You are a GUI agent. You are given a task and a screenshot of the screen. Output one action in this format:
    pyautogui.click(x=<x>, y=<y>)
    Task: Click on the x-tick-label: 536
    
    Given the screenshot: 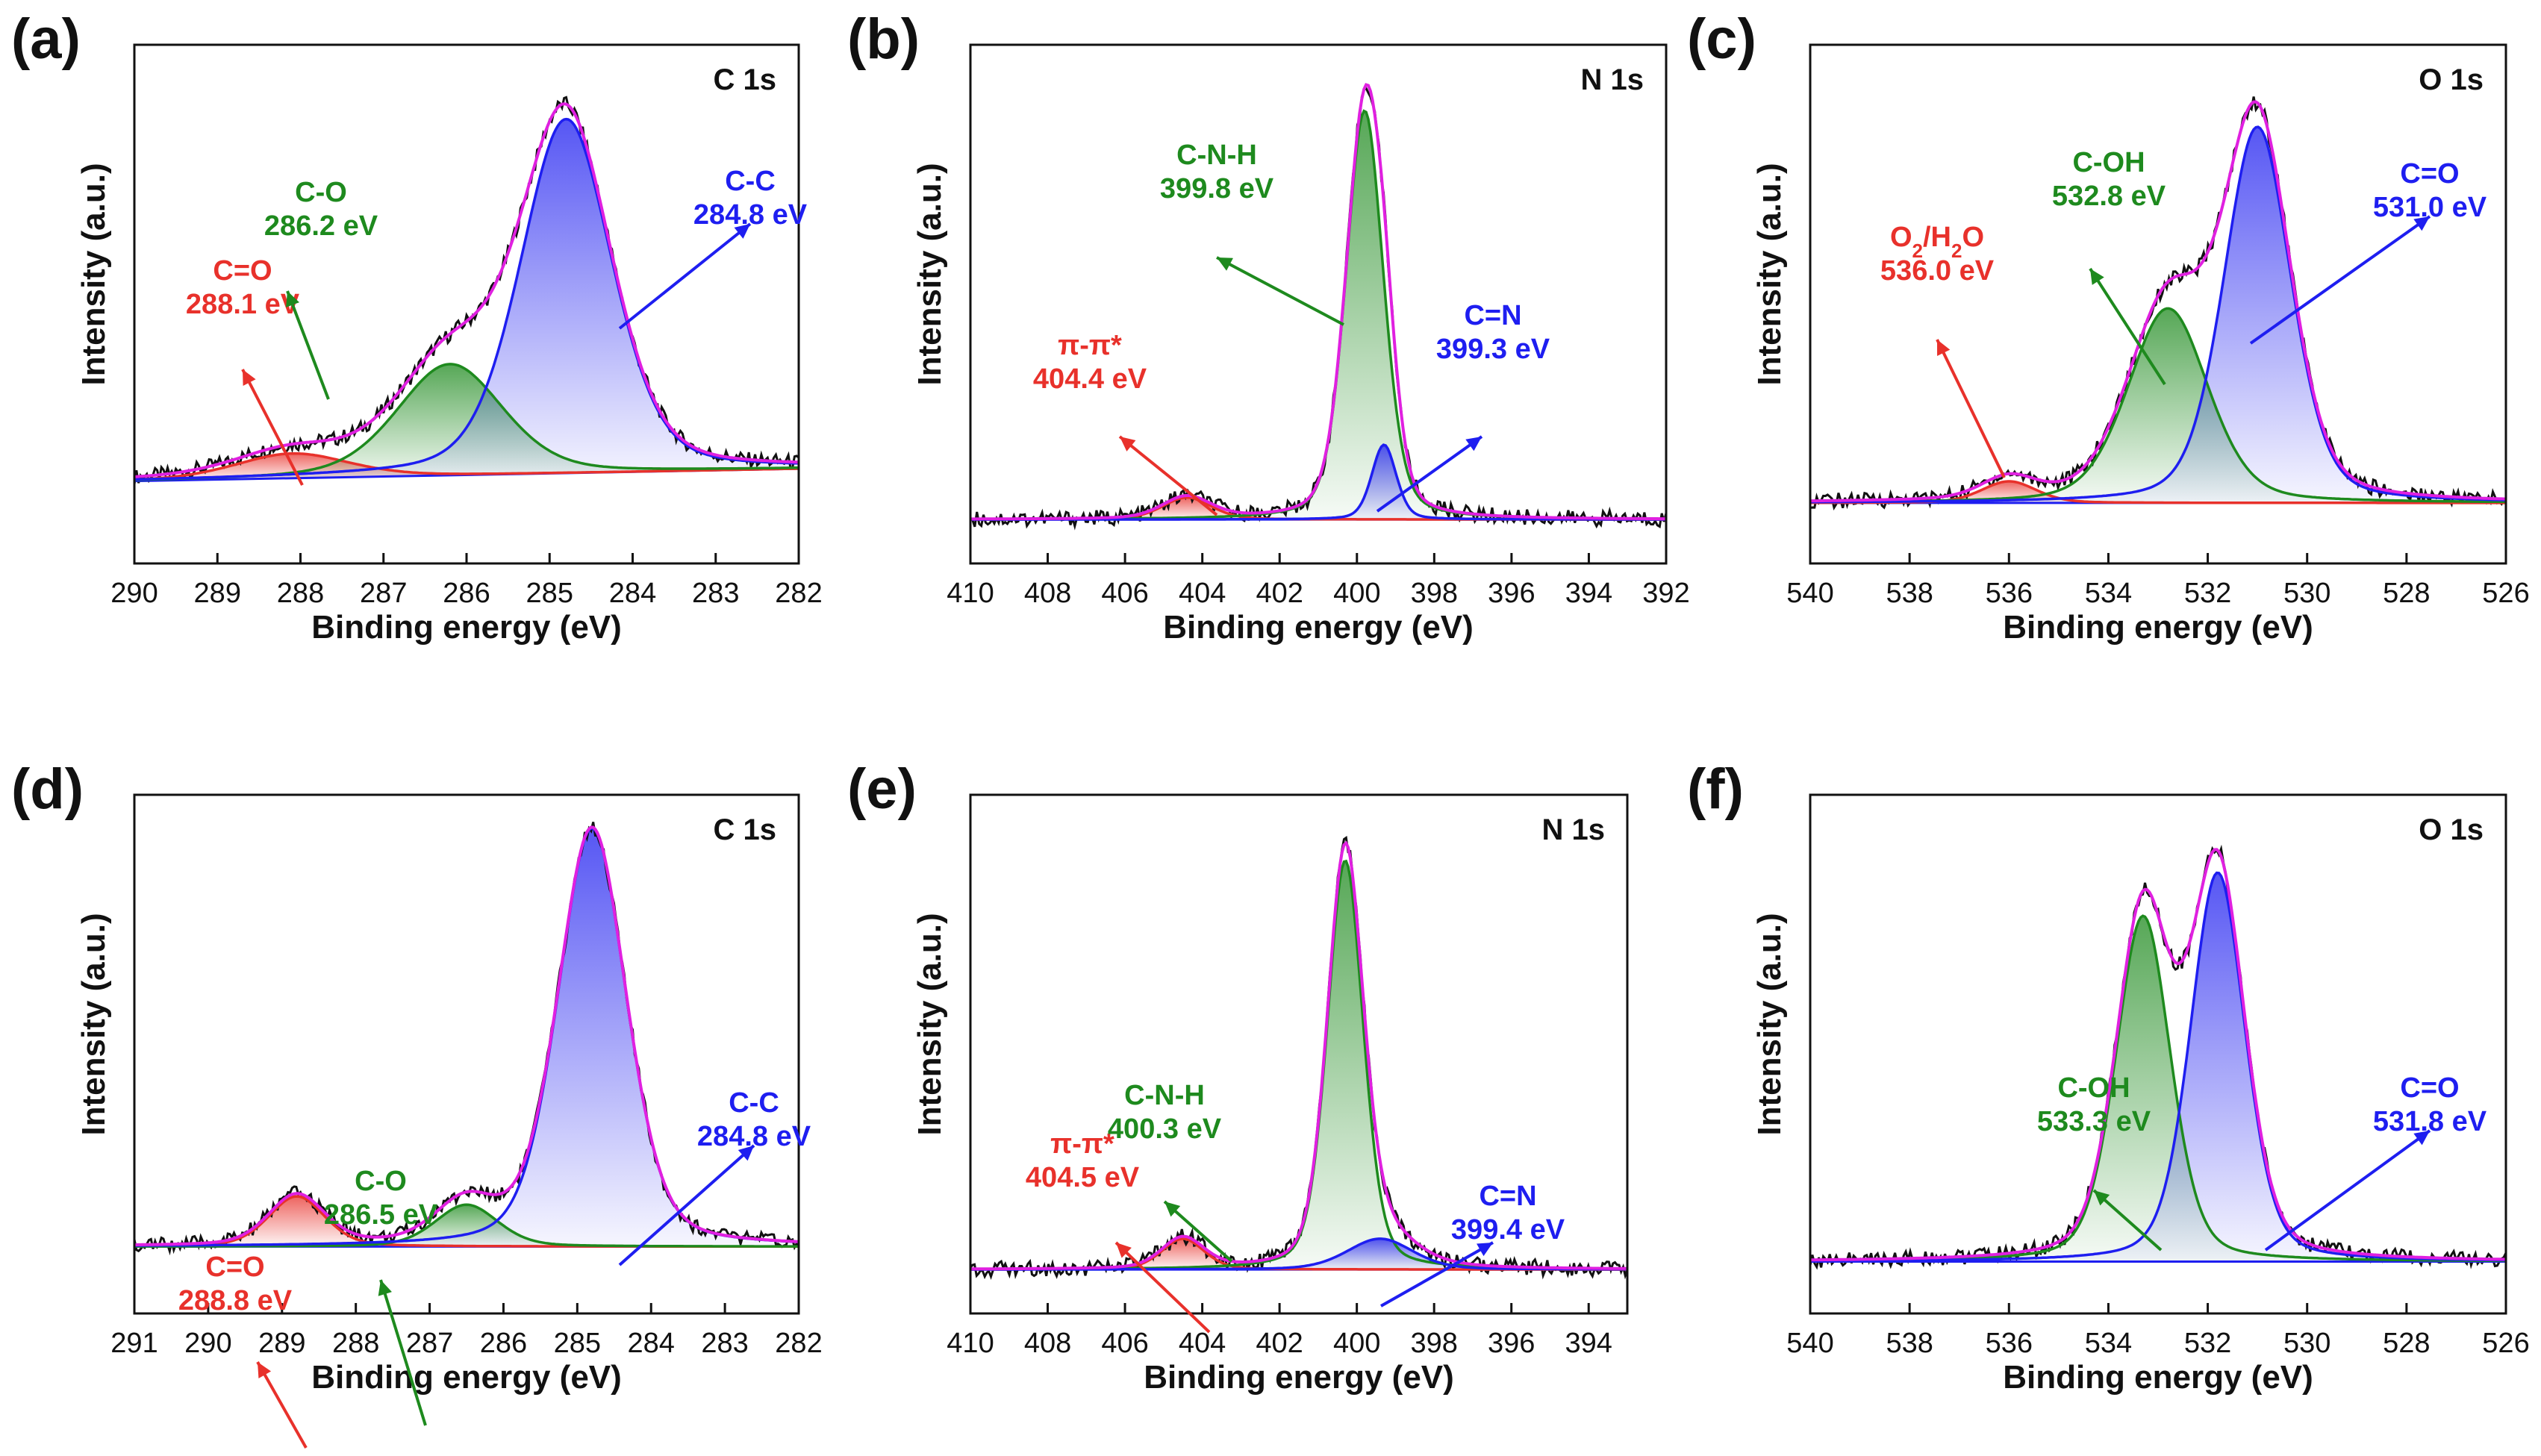 What is the action you would take?
    pyautogui.click(x=2009, y=593)
    